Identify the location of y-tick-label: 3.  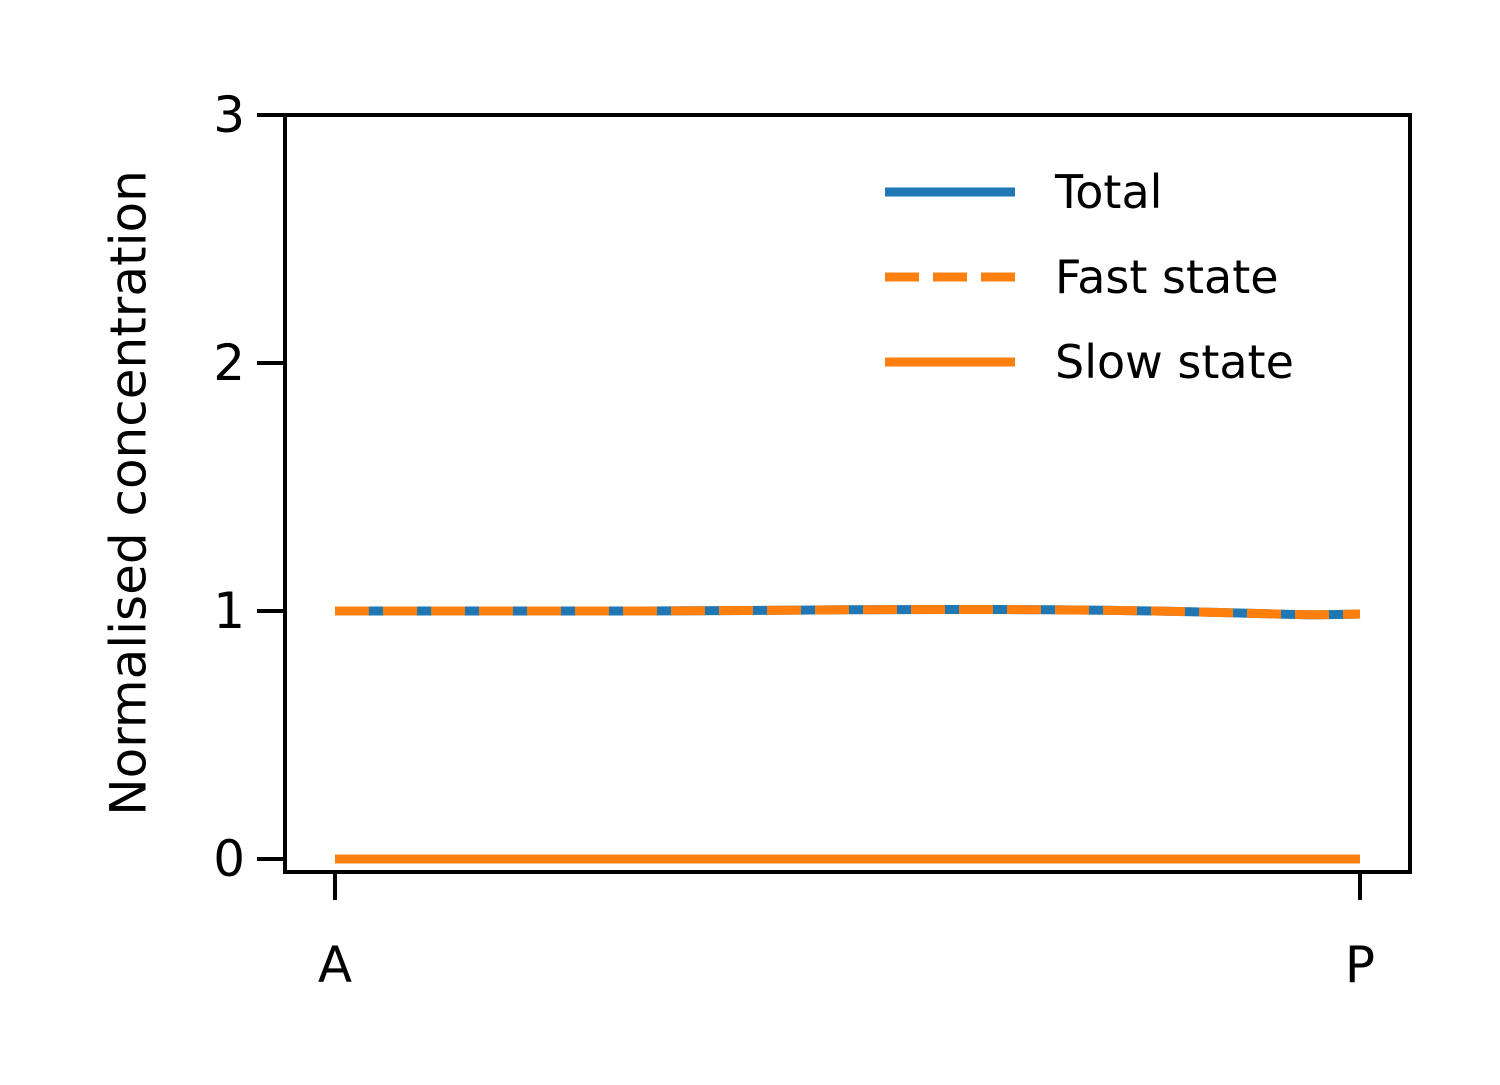
(229, 115).